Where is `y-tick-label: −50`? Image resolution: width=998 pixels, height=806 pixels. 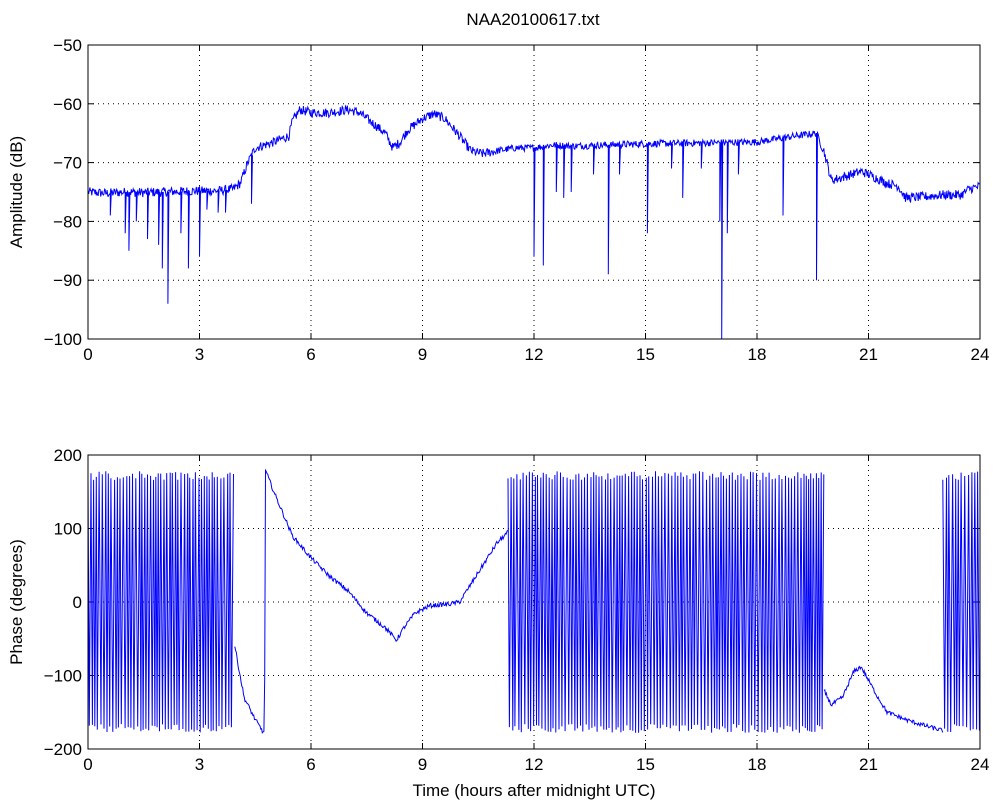 y-tick-label: −50 is located at coordinates (67, 45).